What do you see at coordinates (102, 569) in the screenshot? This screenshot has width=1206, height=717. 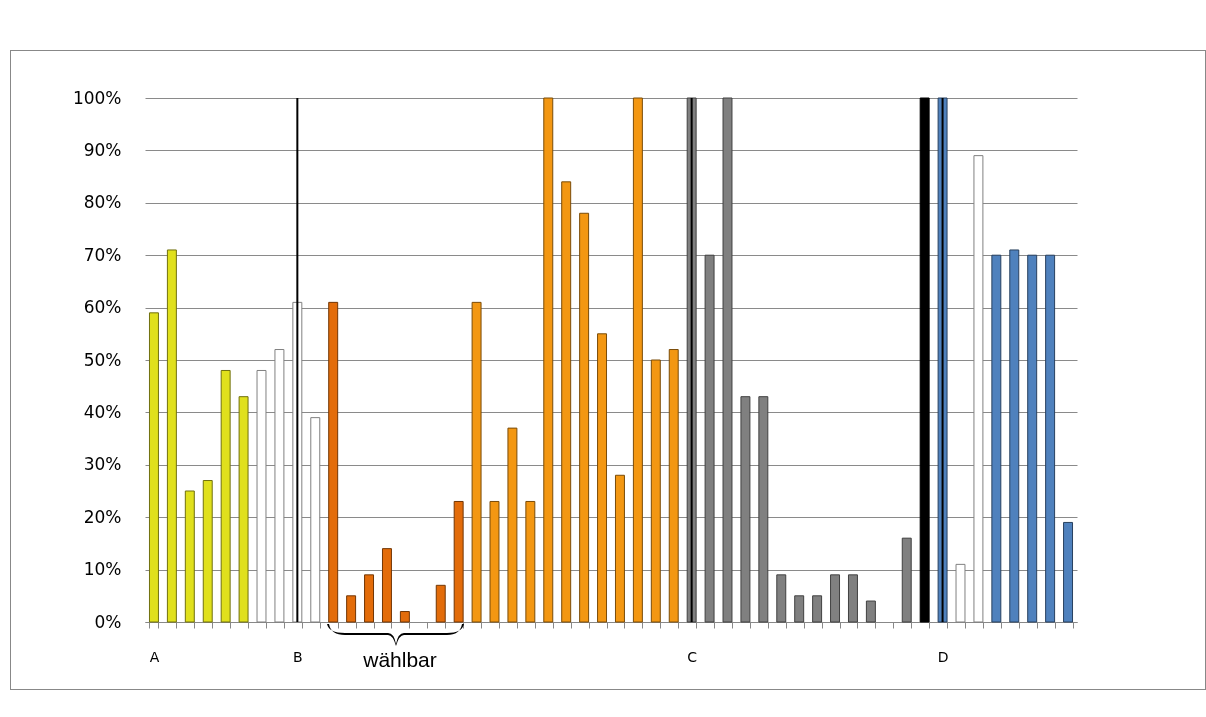 I see `y-tick-label: 10%` at bounding box center [102, 569].